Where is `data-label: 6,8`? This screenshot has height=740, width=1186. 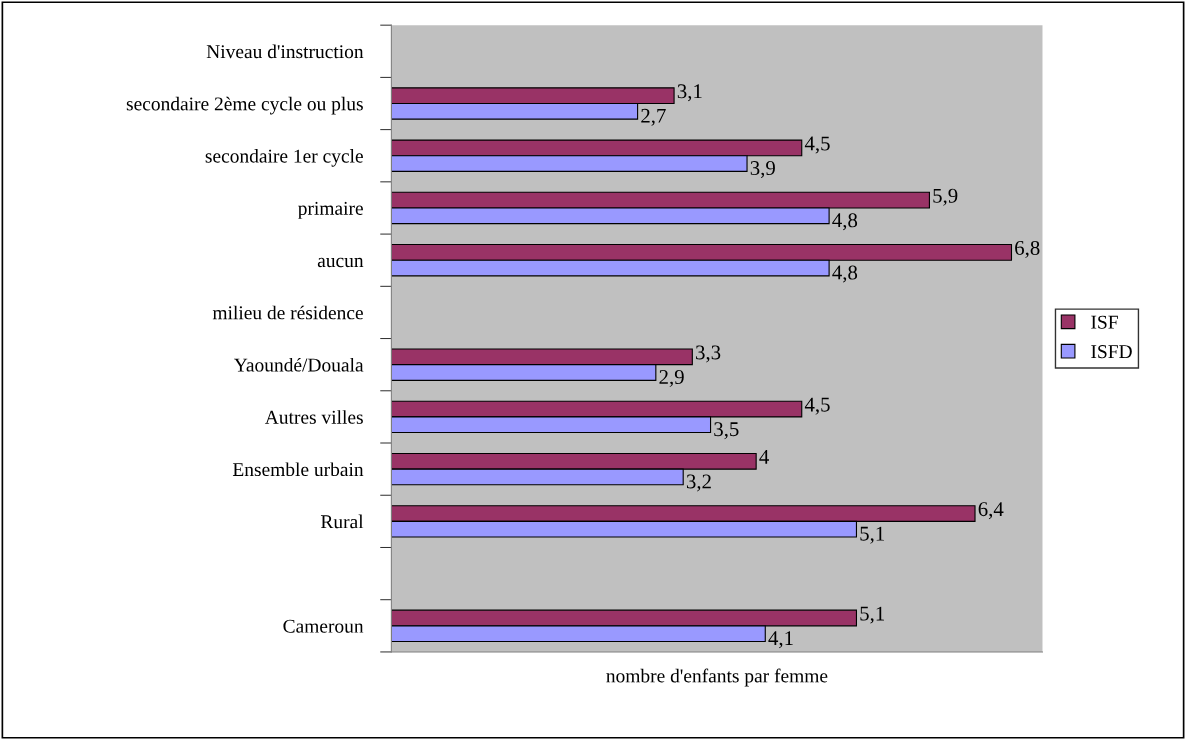 data-label: 6,8 is located at coordinates (1027, 249).